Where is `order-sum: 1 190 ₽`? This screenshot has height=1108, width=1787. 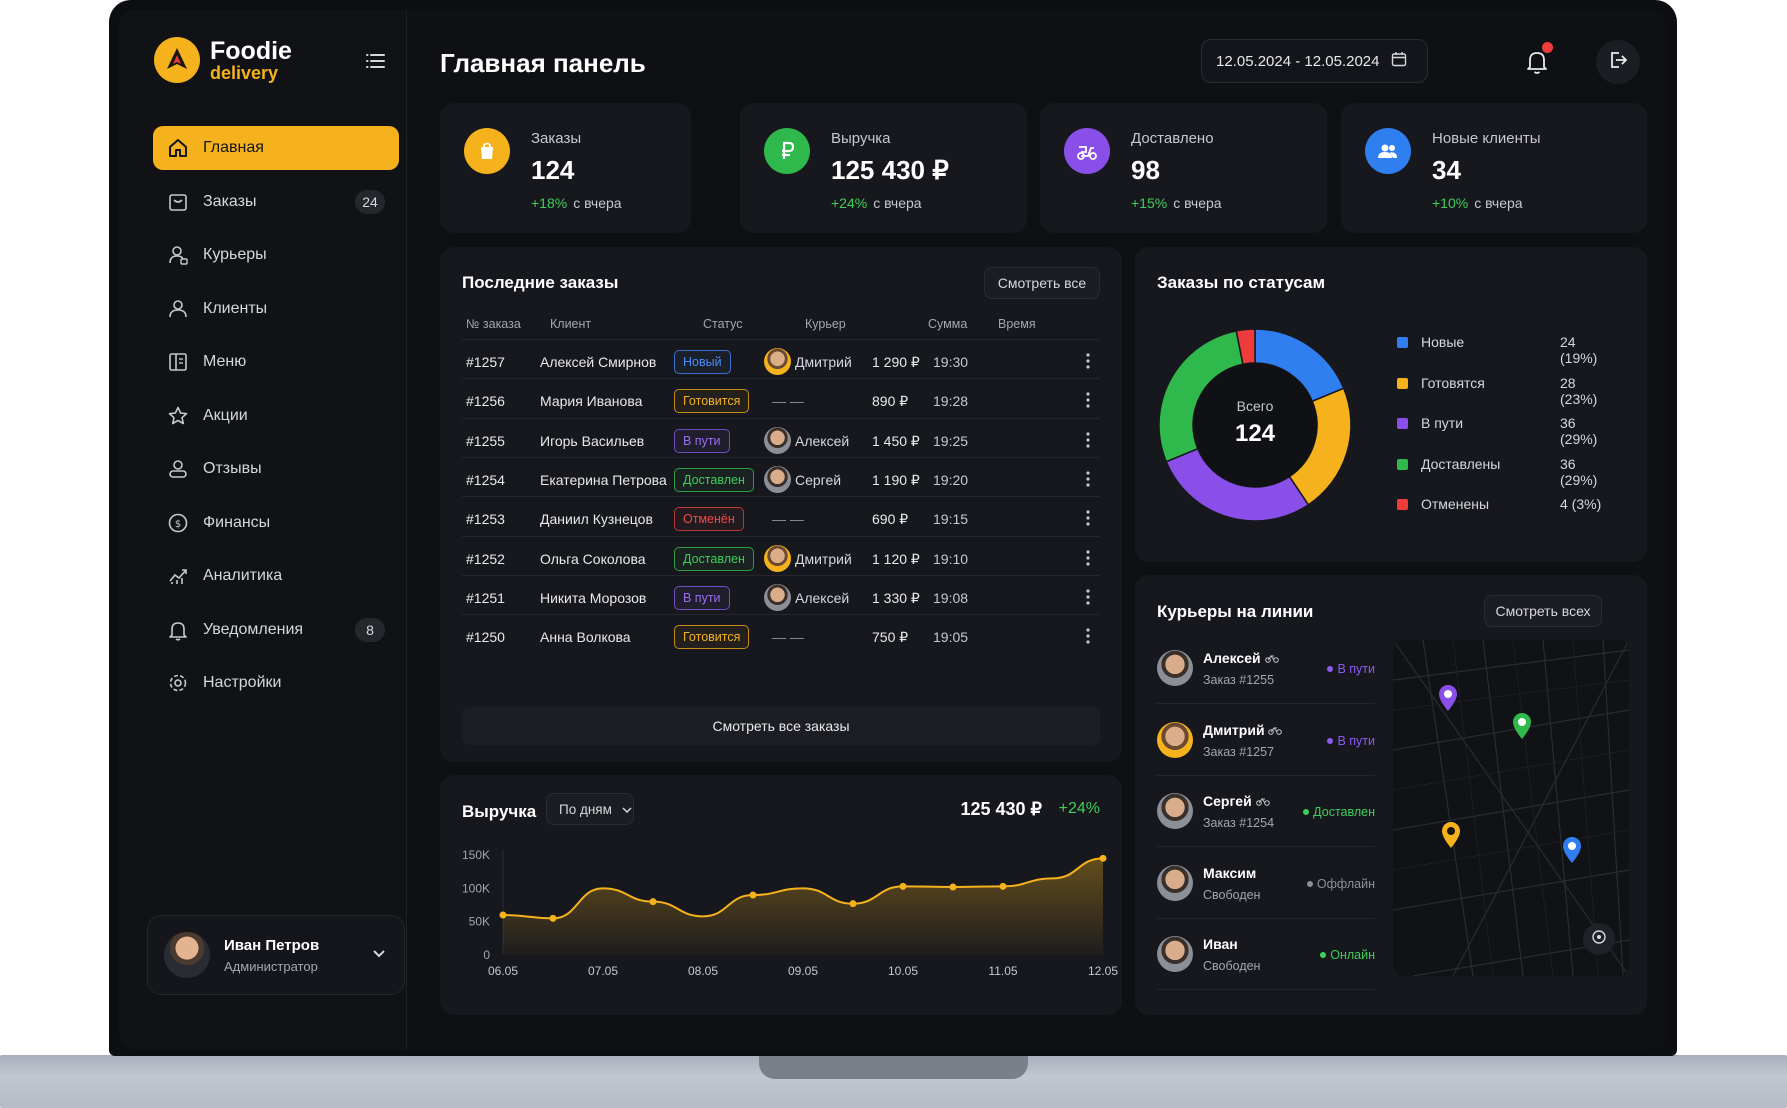
order-sum: 1 190 ₽ is located at coordinates (896, 479).